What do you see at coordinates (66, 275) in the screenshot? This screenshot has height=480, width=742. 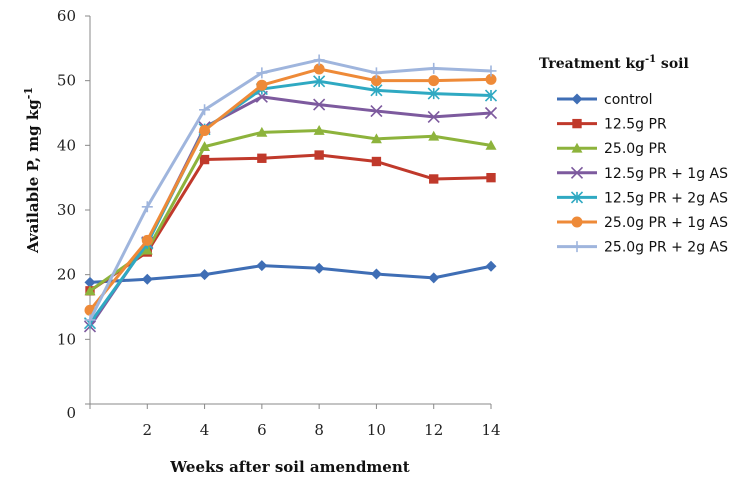 I see `y-tick-label: 20` at bounding box center [66, 275].